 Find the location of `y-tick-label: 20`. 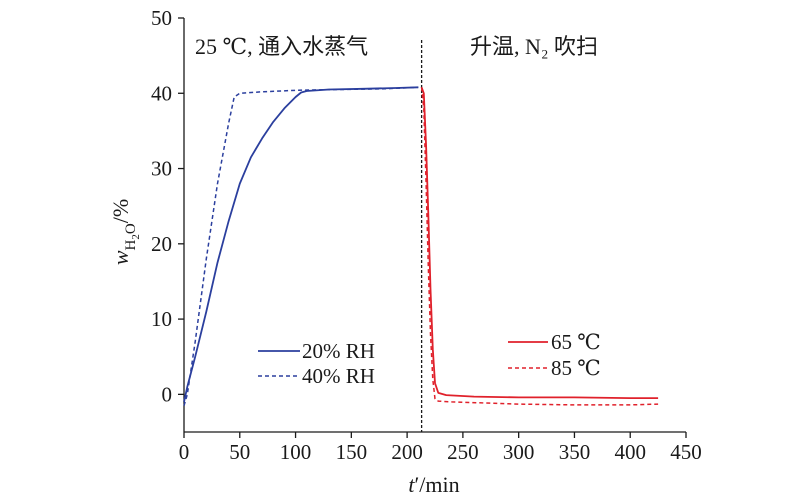

y-tick-label: 20 is located at coordinates (161, 244).